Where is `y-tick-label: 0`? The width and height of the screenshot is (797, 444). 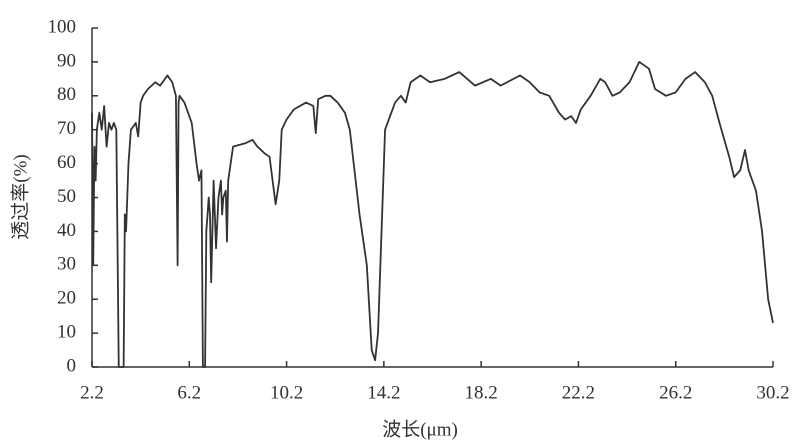
y-tick-label: 0 is located at coordinates (72, 365).